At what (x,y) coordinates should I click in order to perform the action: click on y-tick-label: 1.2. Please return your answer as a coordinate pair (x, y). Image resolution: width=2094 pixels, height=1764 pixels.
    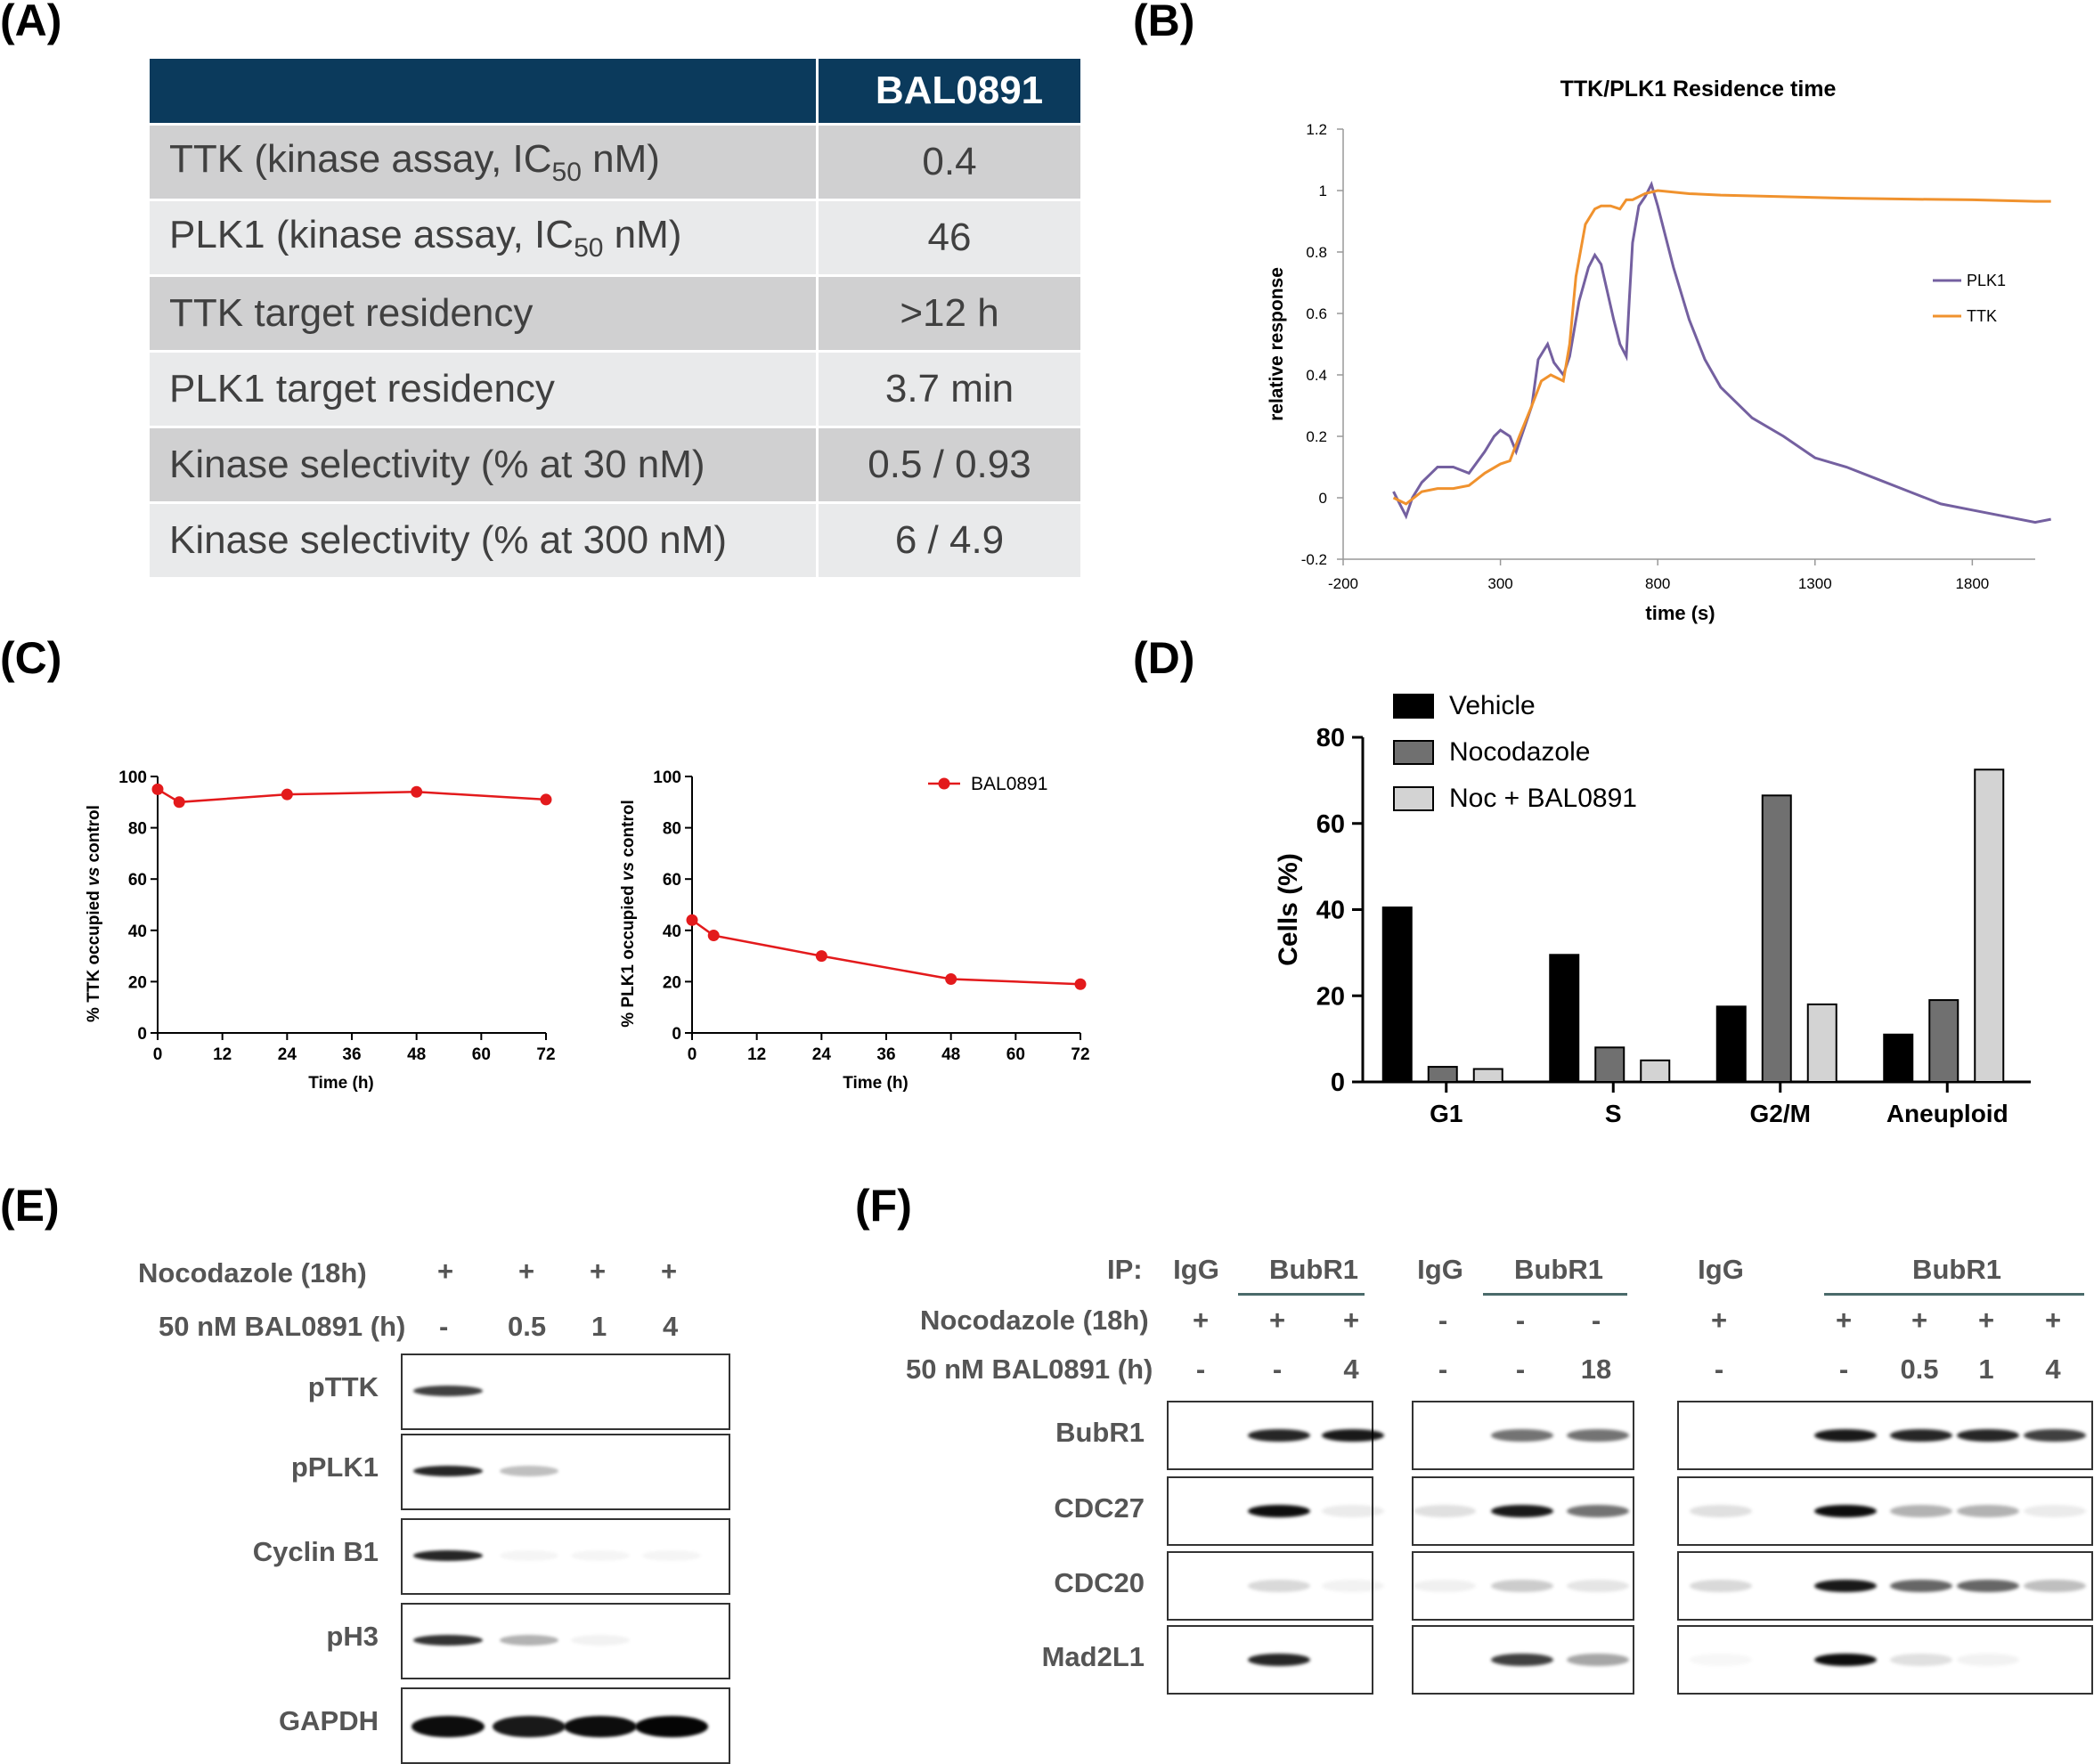
    Looking at the image, I should click on (1316, 129).